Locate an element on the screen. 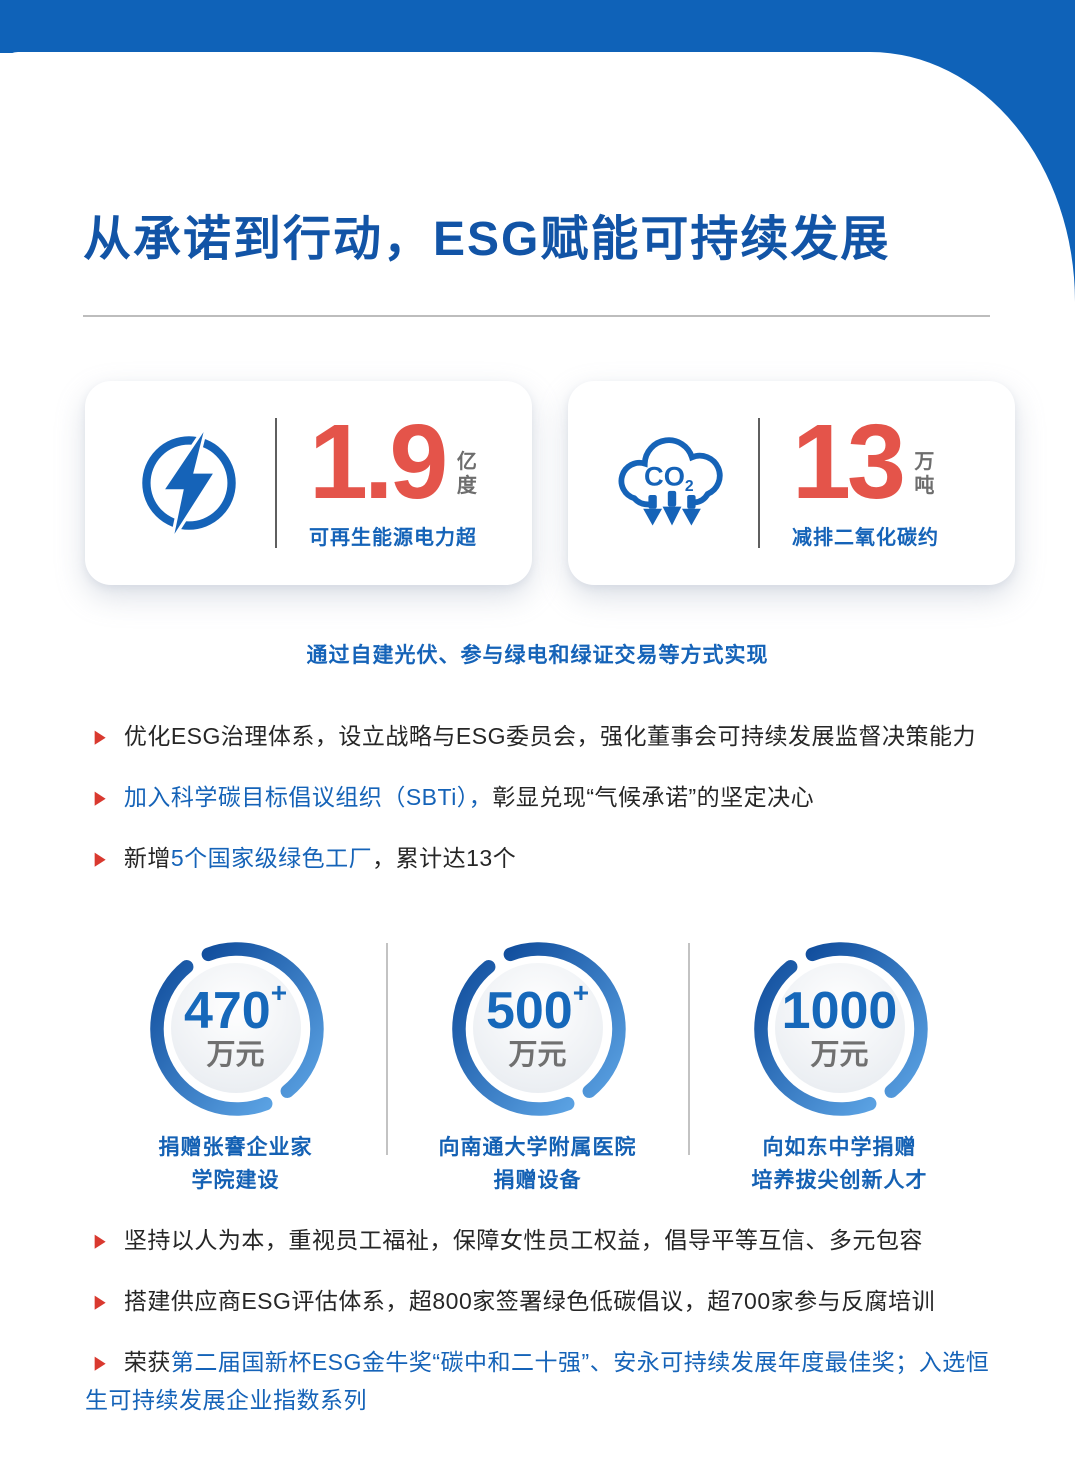 This screenshot has height=1462, width=1075. stat-unit: 万吨 is located at coordinates (924, 474).